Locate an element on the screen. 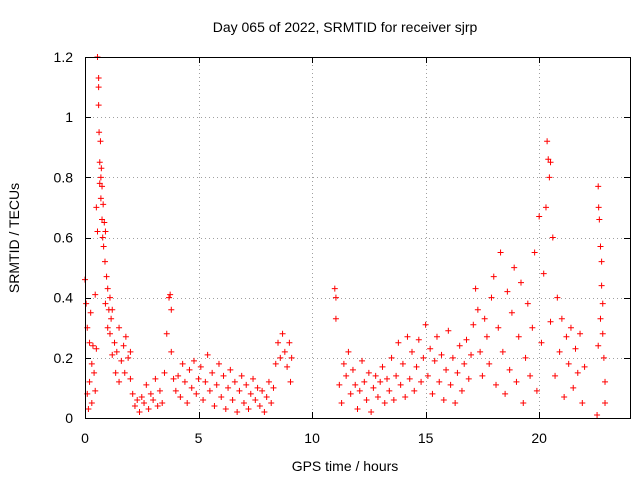 This screenshot has width=640, height=480. y-tick-label: 0 is located at coordinates (69, 418).